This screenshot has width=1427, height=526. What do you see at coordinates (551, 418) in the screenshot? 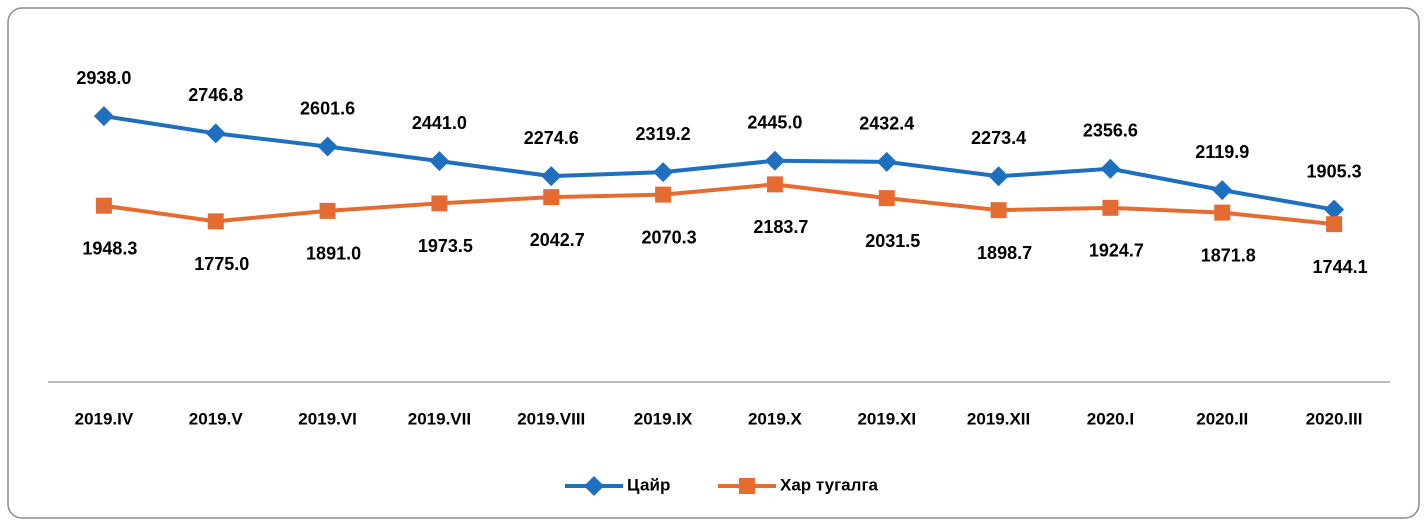
I see `x-tick-label: 2019.VIII` at bounding box center [551, 418].